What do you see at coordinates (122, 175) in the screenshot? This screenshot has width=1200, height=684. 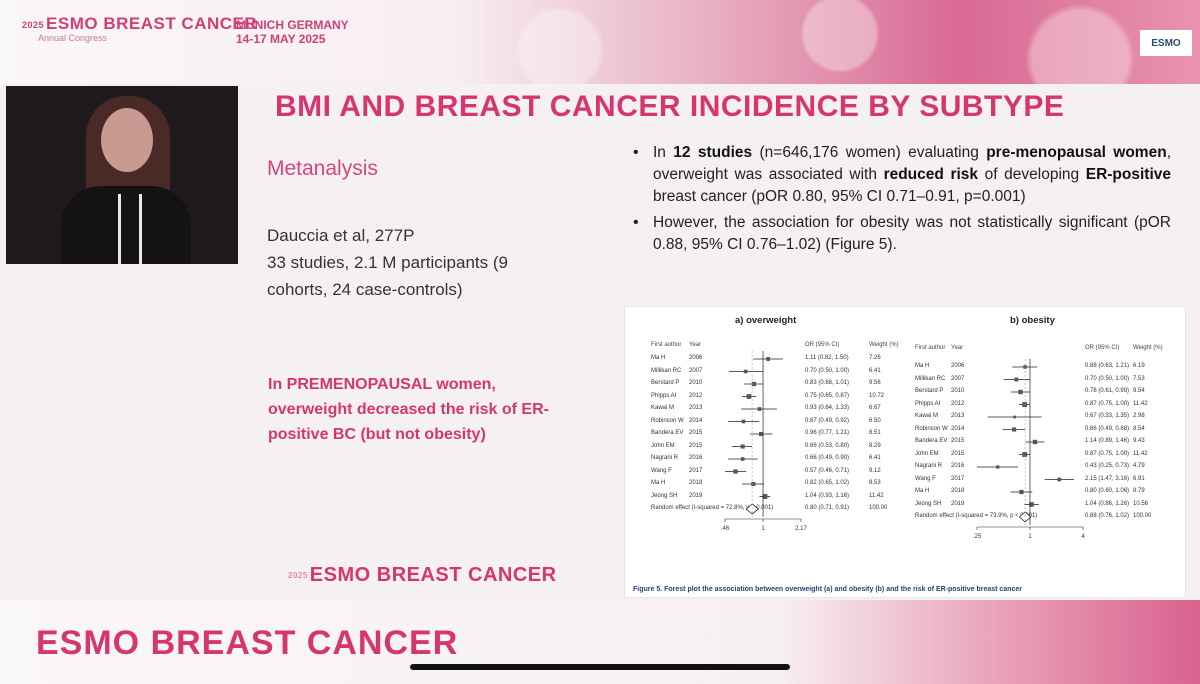 I see `speaker-video` at bounding box center [122, 175].